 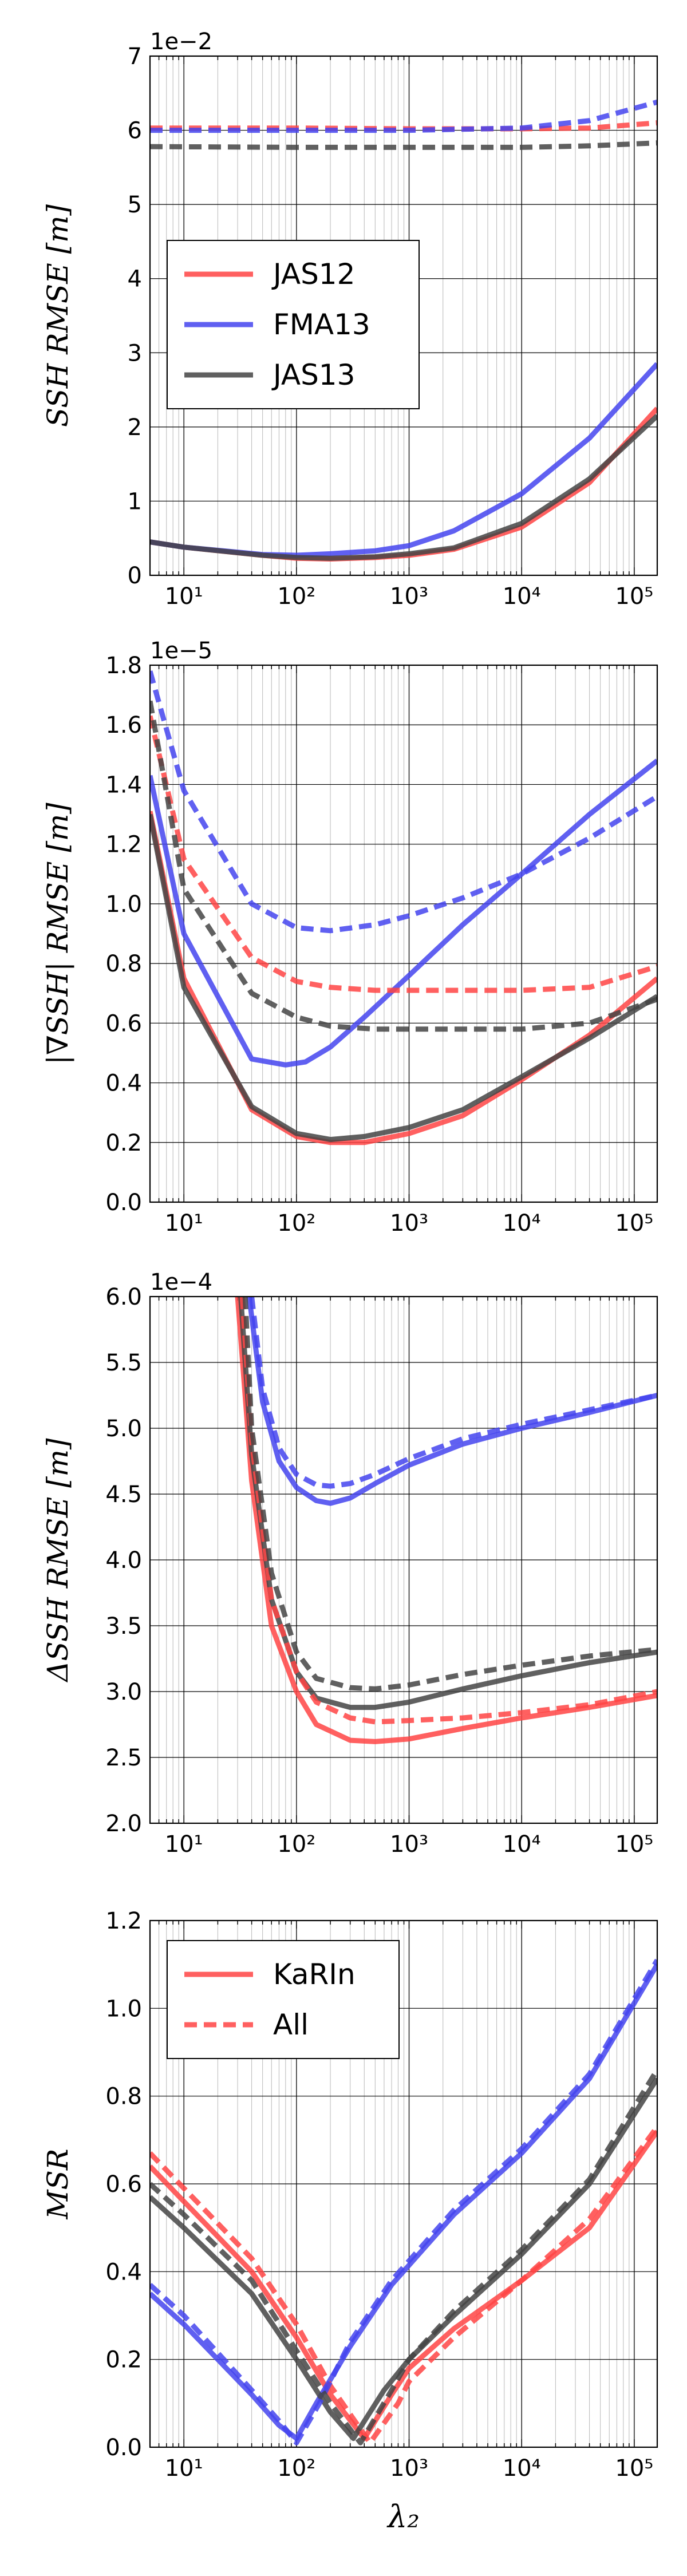 What do you see at coordinates (135, 205) in the screenshot?
I see `y-tick-label: 5` at bounding box center [135, 205].